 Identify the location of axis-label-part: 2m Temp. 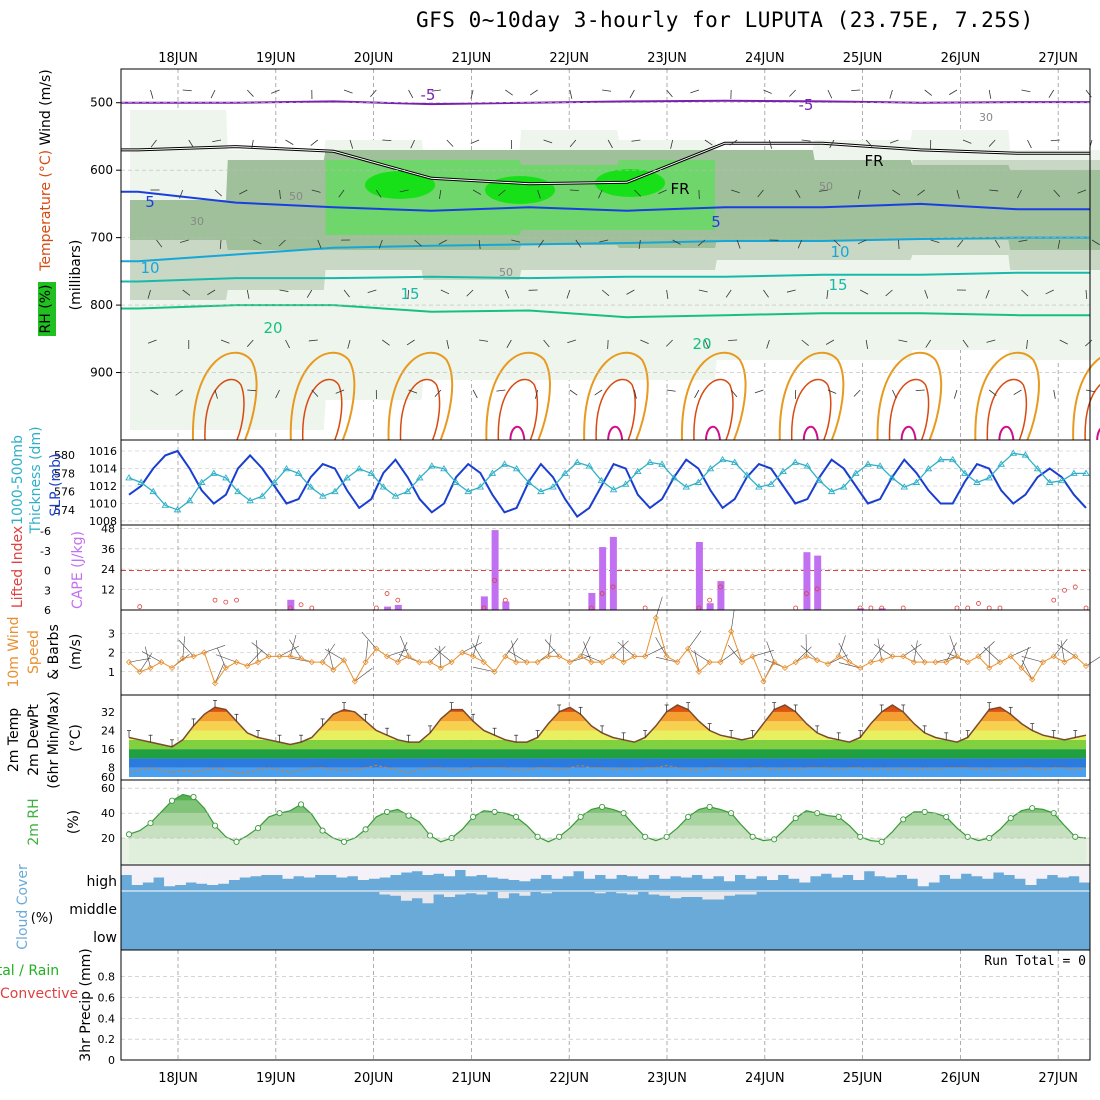
(14, 740).